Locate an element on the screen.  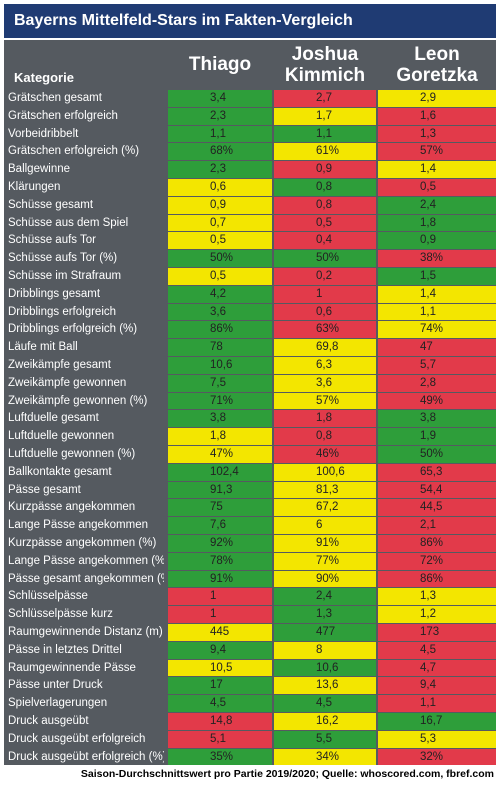
row-label: Zweikämpfe gewonnen is located at coordinates (67, 382).